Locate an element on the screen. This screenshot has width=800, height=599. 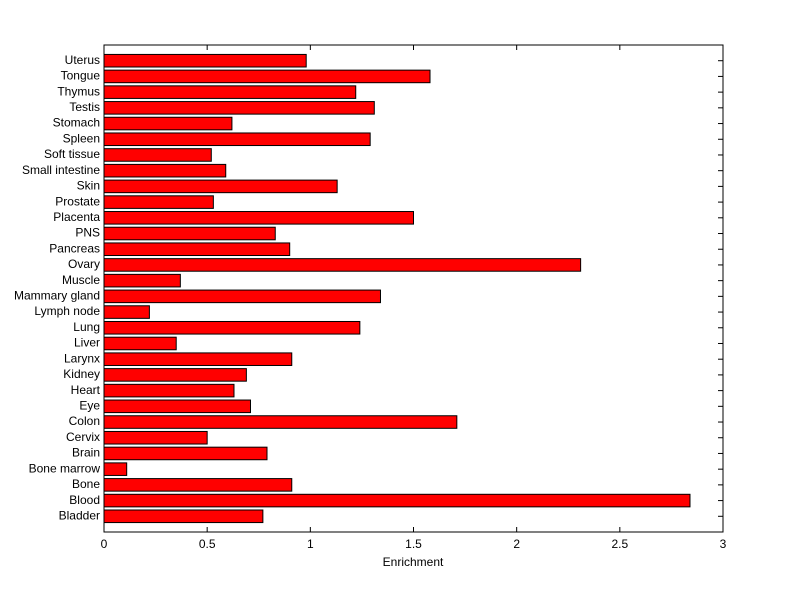
x-tick-label: 2.5 is located at coordinates (619, 544).